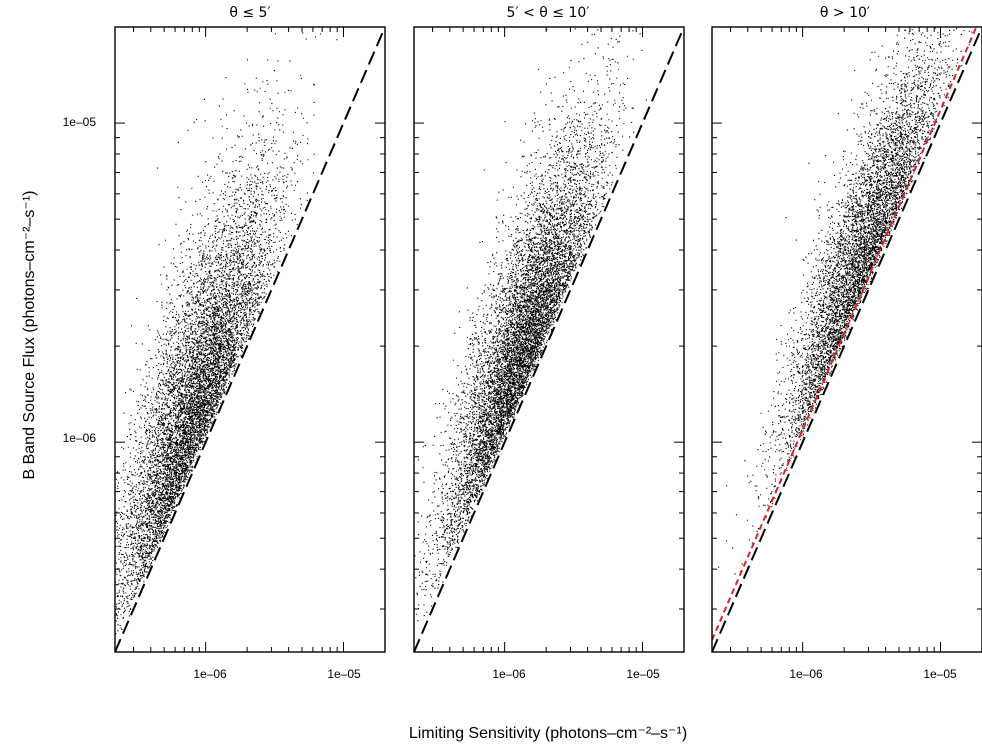 The height and width of the screenshot is (751, 982). What do you see at coordinates (548, 733) in the screenshot?
I see `x-axis-label: Limiting Sensitivity (photons–cm⁻²–s⁻¹)` at bounding box center [548, 733].